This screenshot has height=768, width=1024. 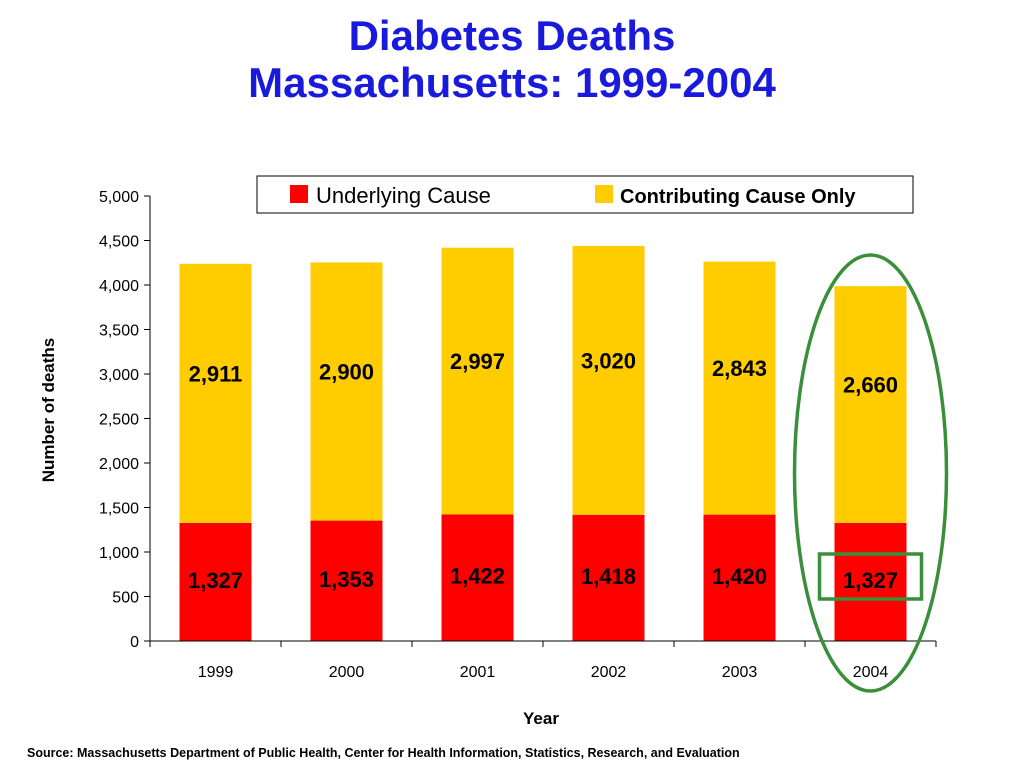 I want to click on y-tick-label: 500, so click(x=125, y=598).